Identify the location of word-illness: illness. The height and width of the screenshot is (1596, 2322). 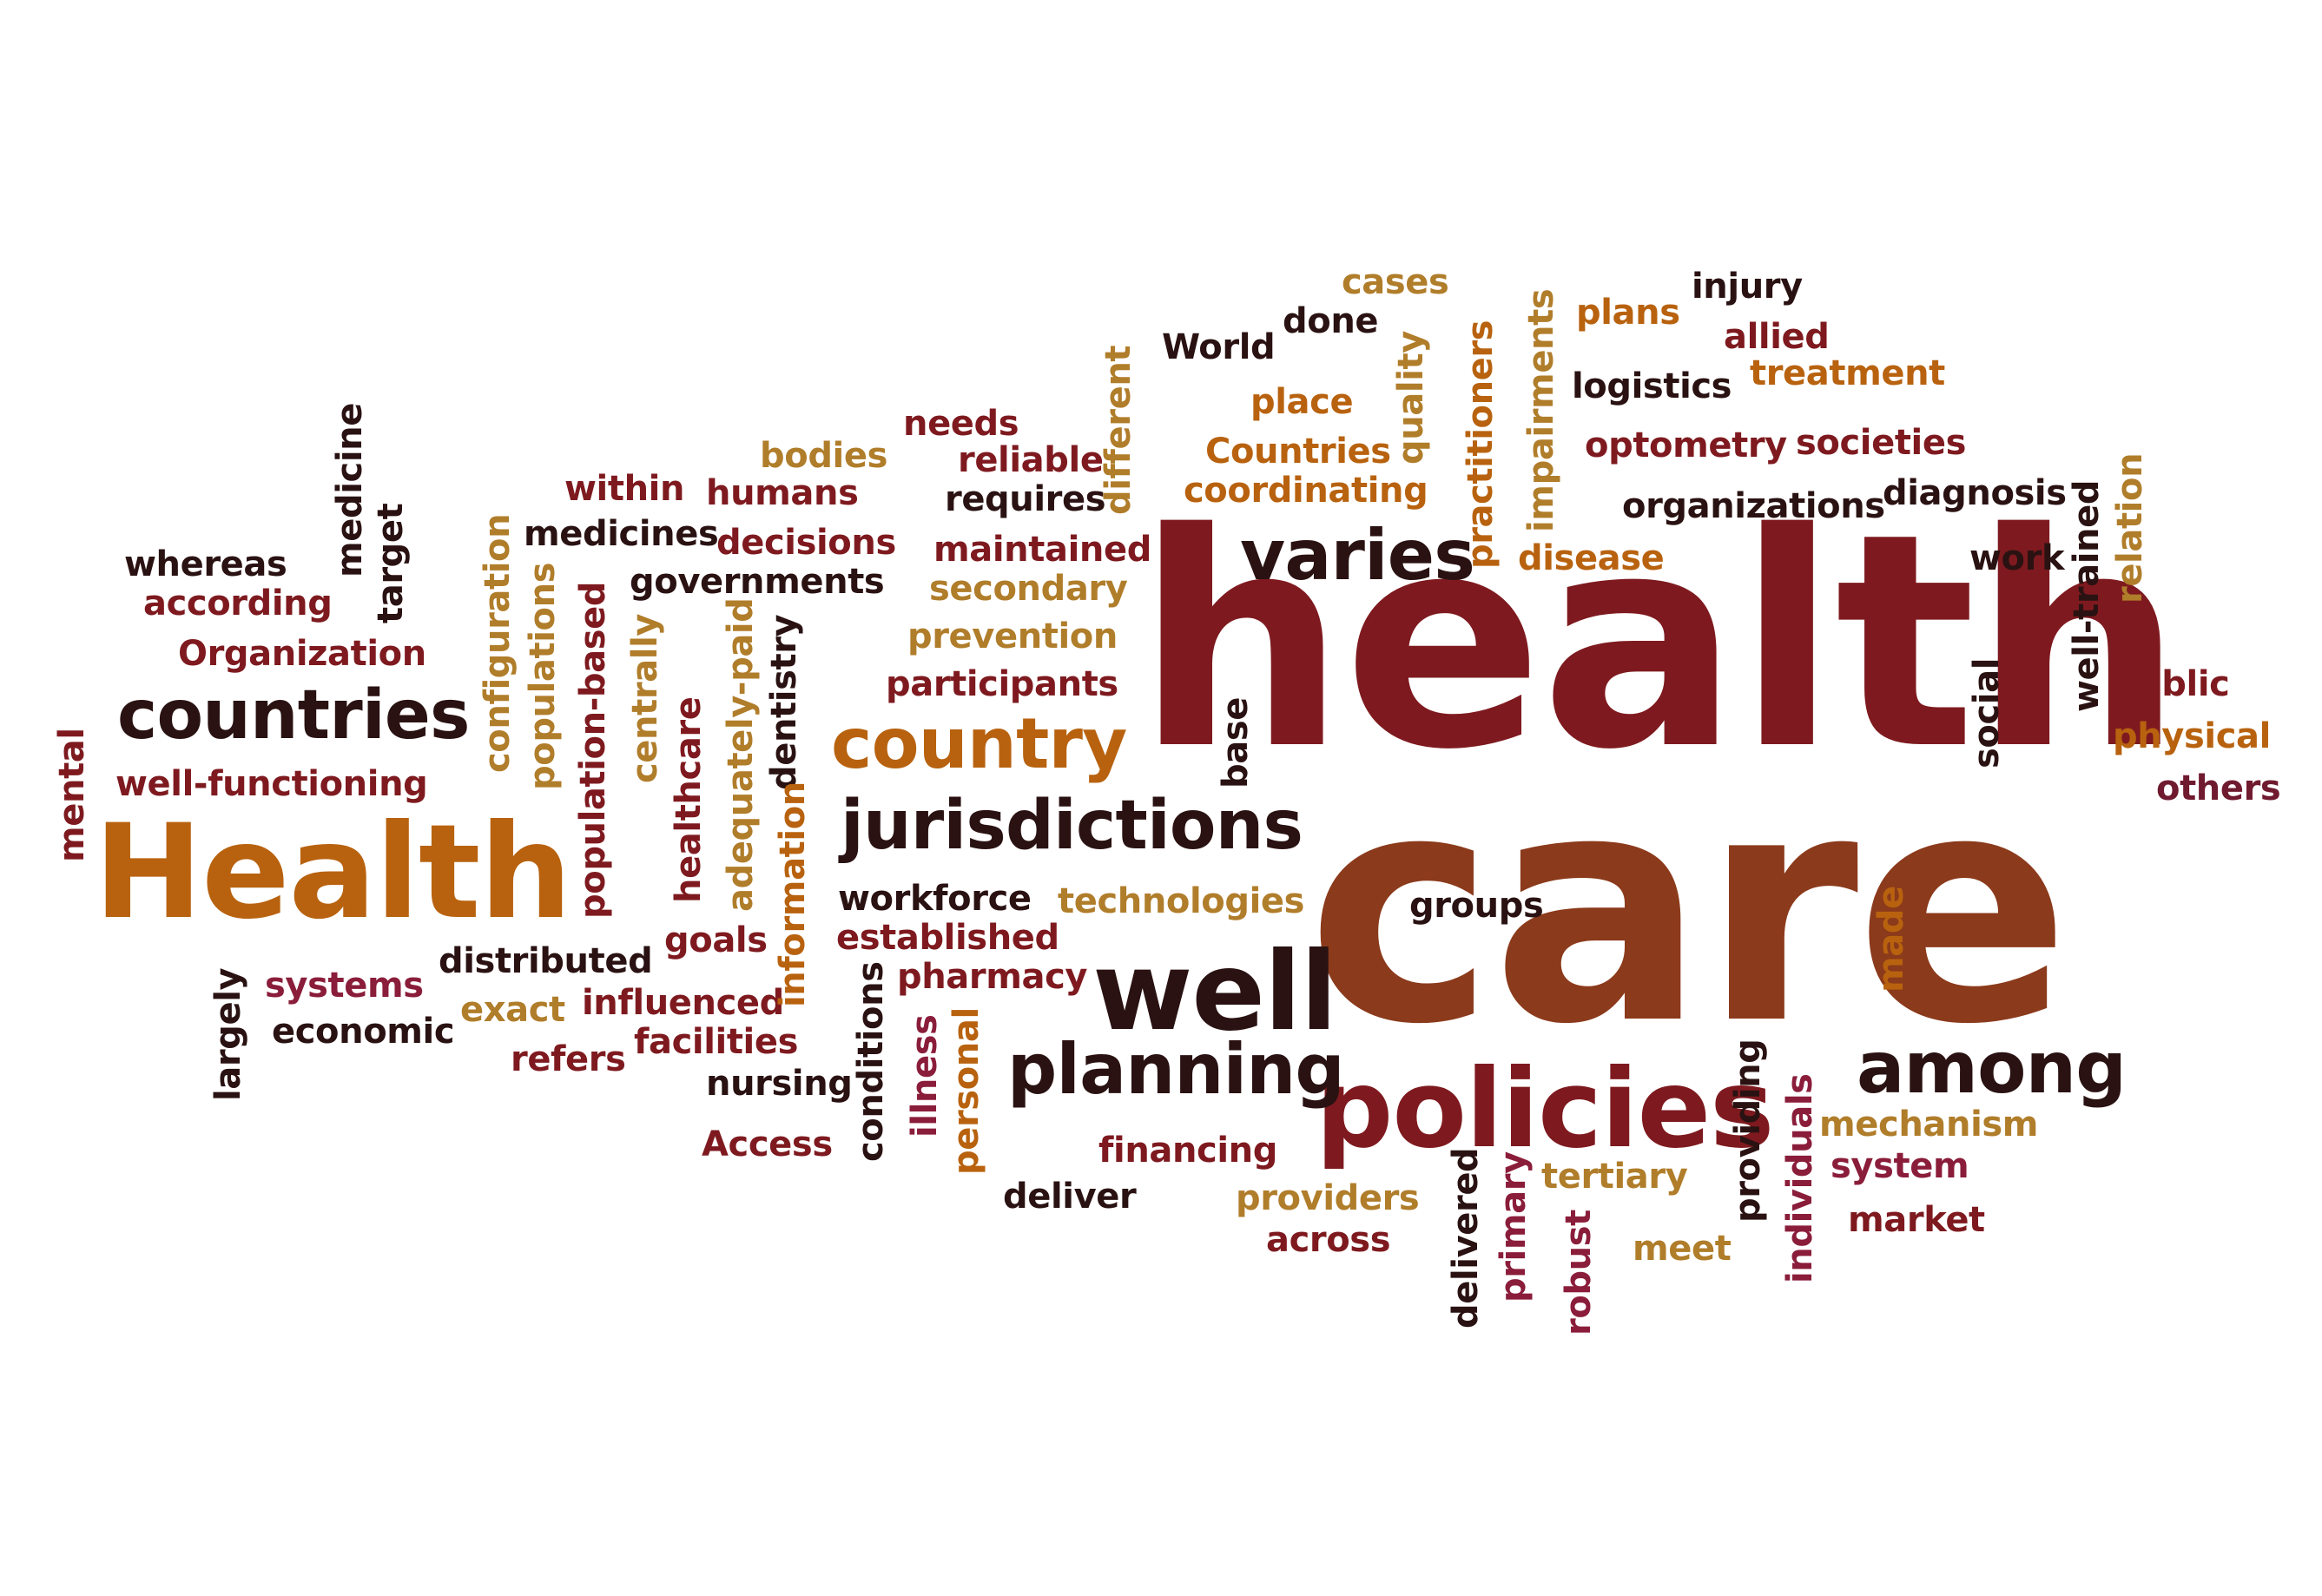
(925, 1076).